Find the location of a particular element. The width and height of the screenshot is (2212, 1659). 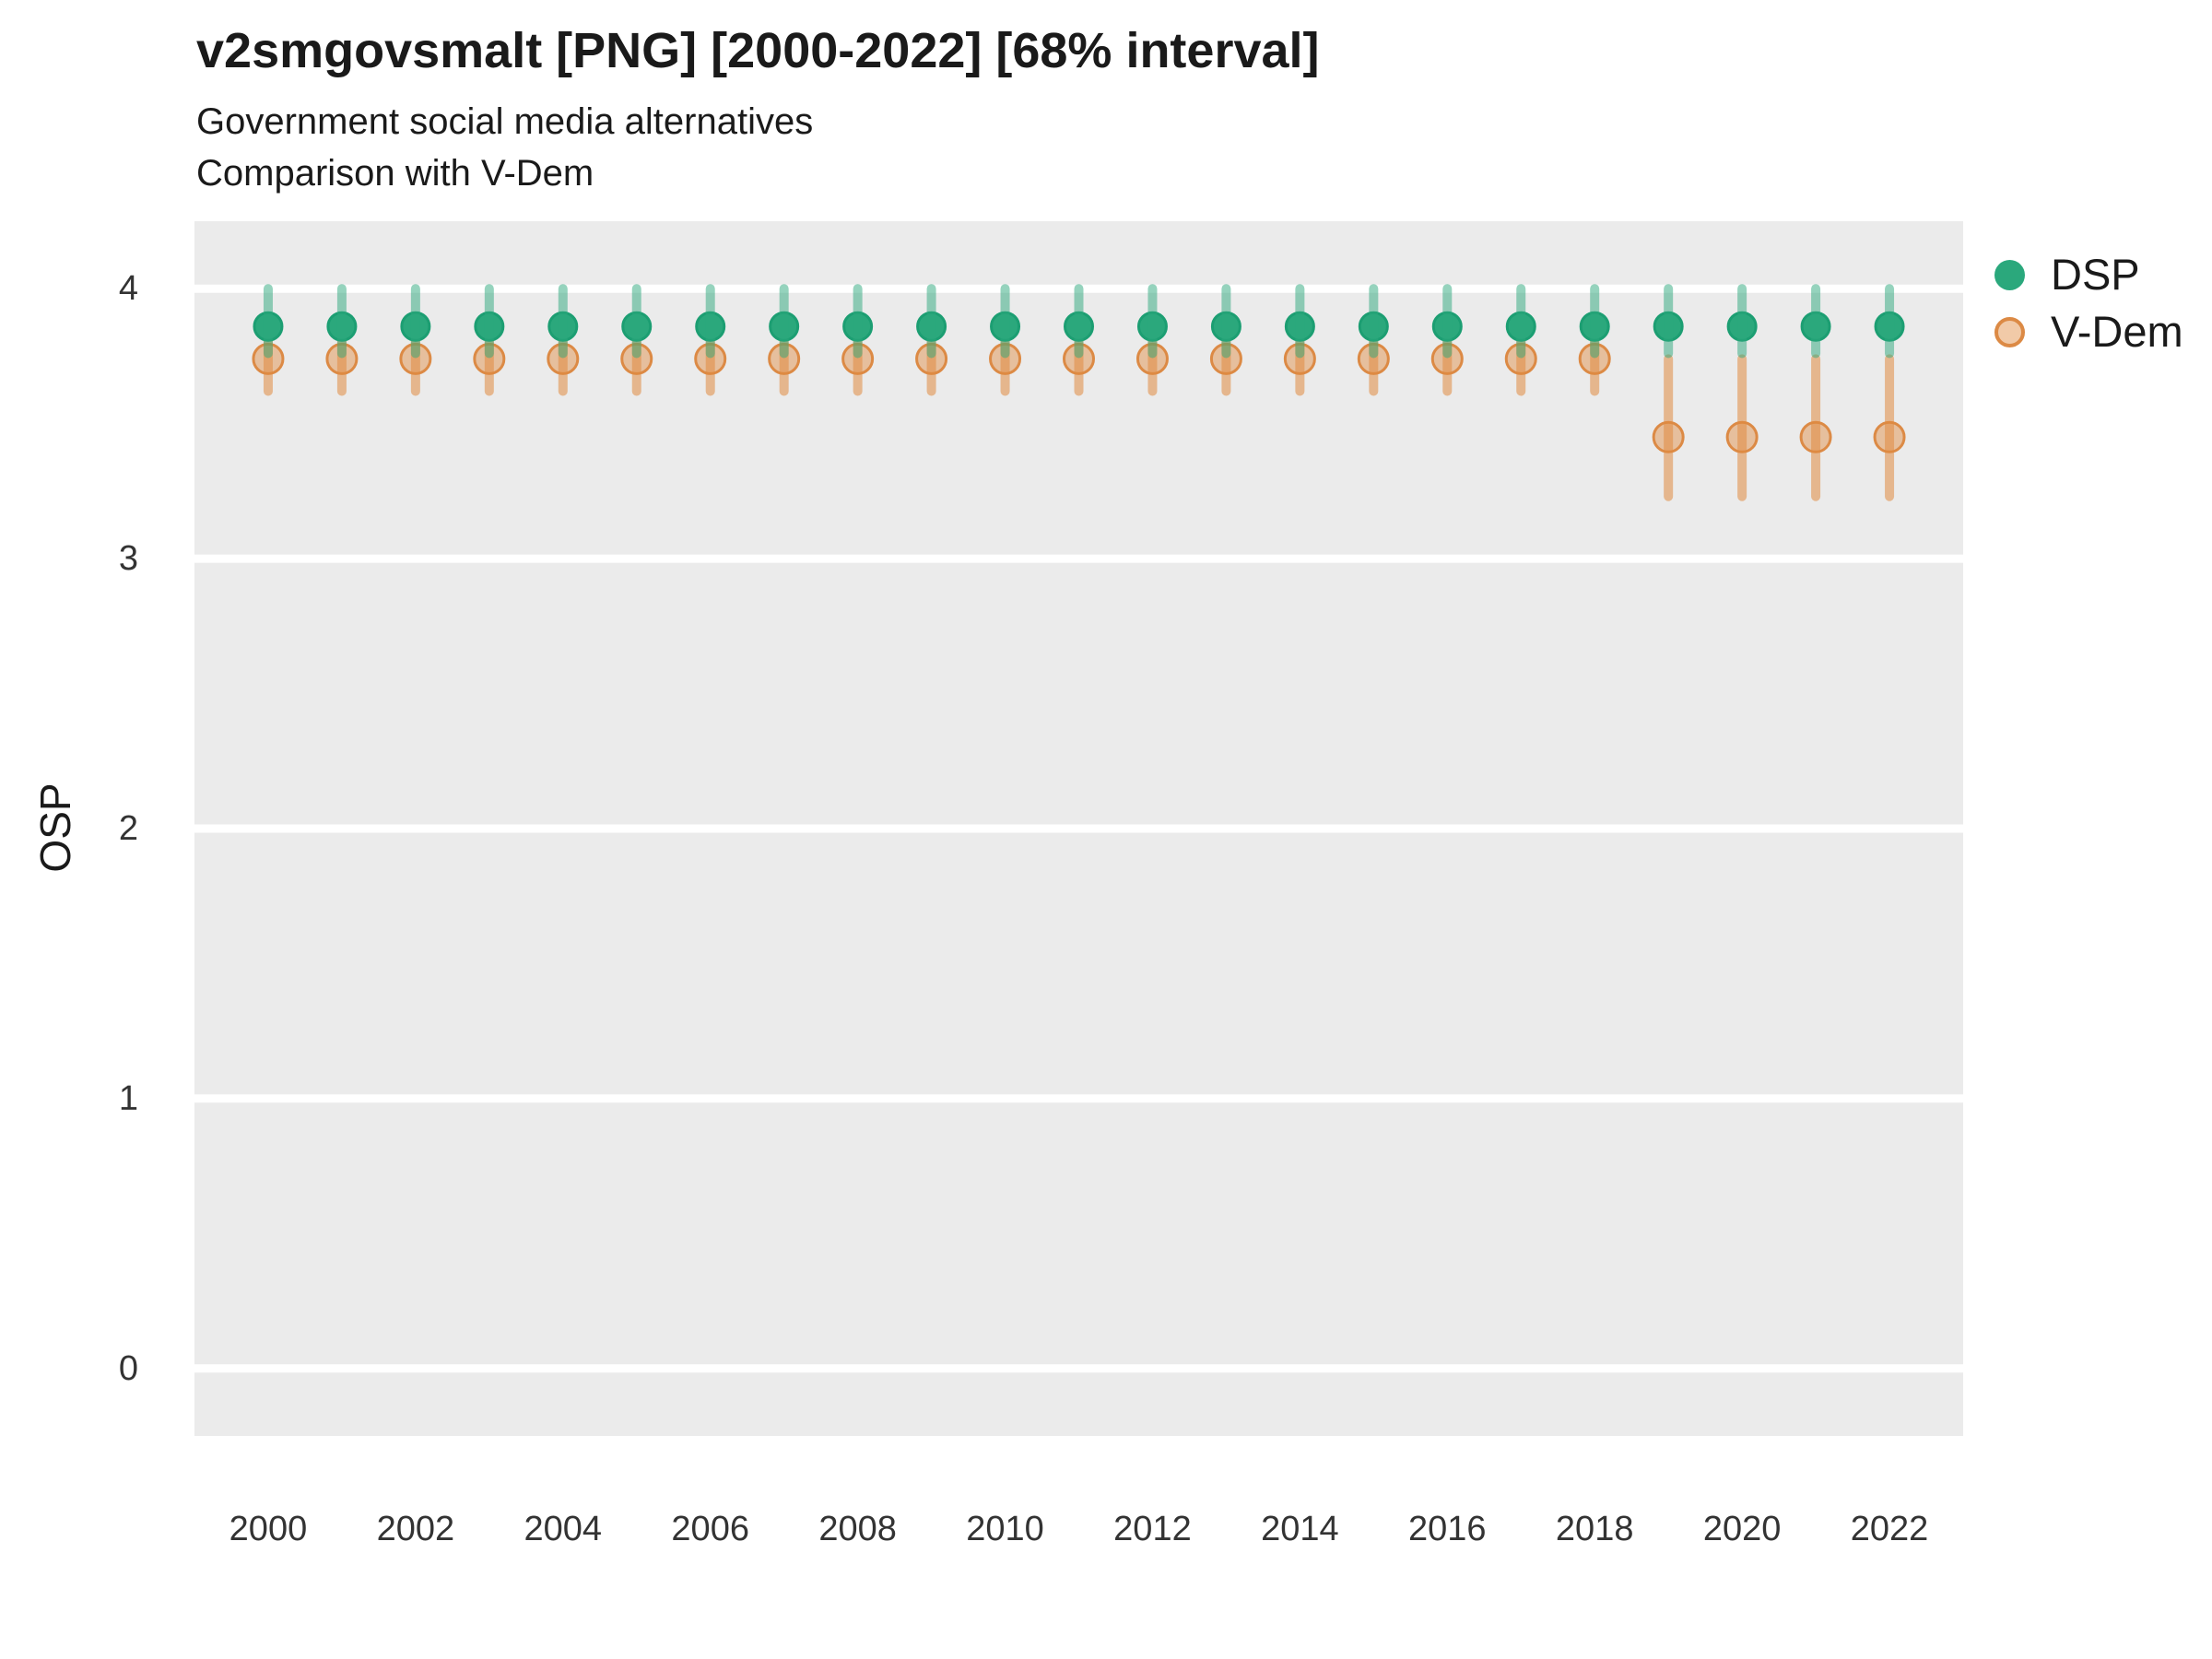

legend-item-vdem: V-Dem is located at coordinates (2088, 332).